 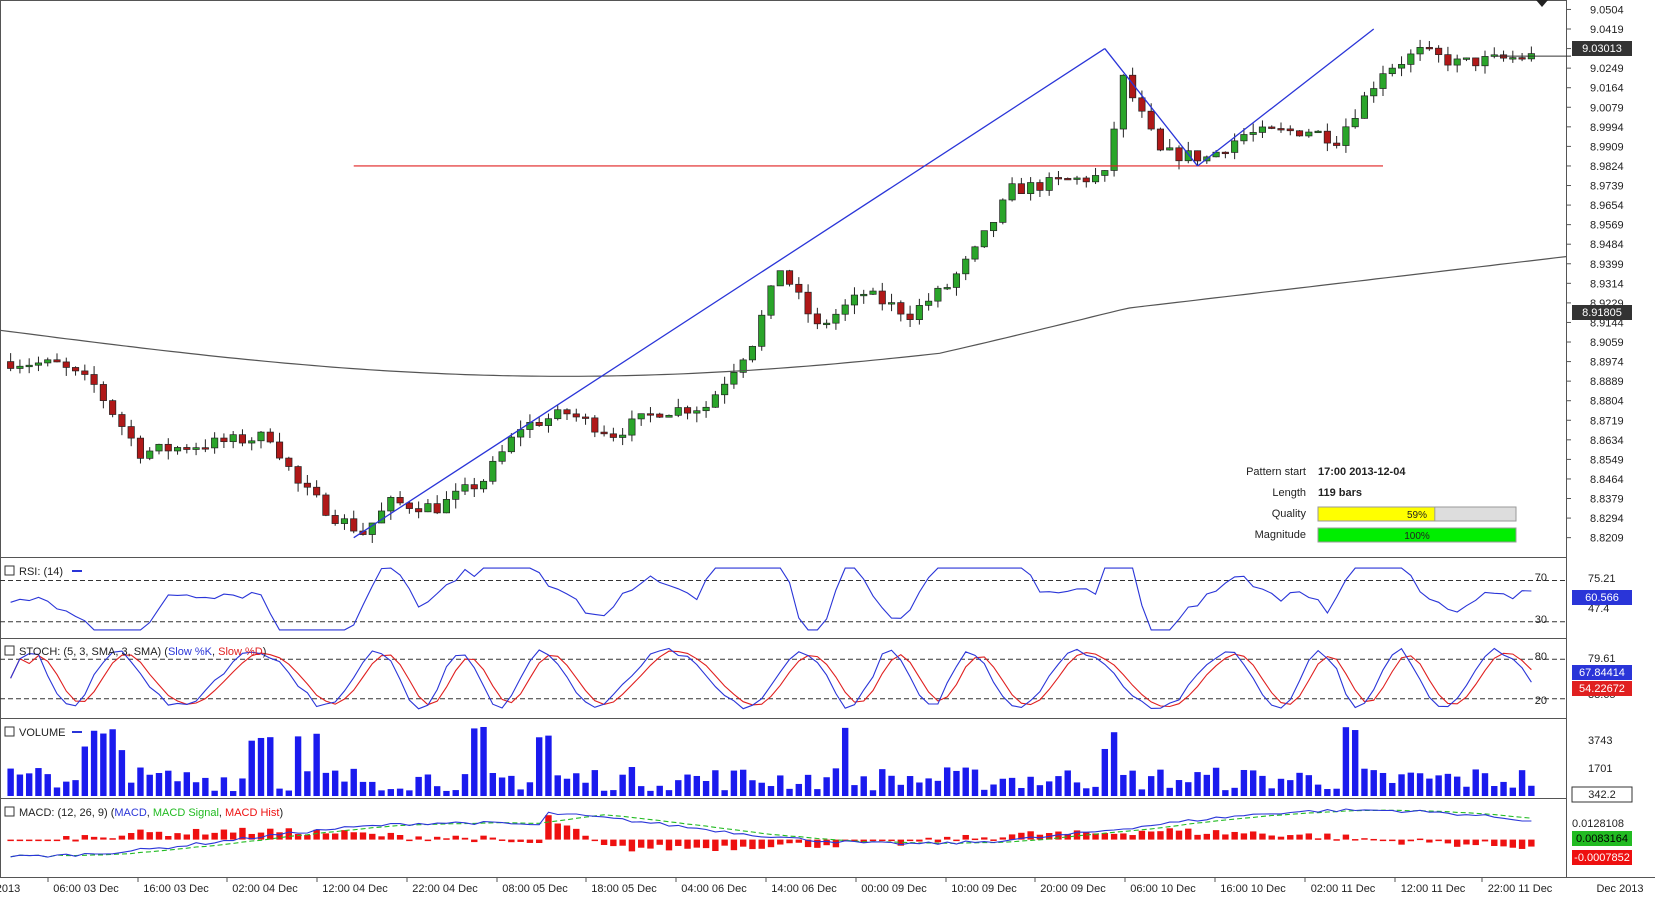 What do you see at coordinates (9, 570) in the screenshot?
I see `rsi-close-box` at bounding box center [9, 570].